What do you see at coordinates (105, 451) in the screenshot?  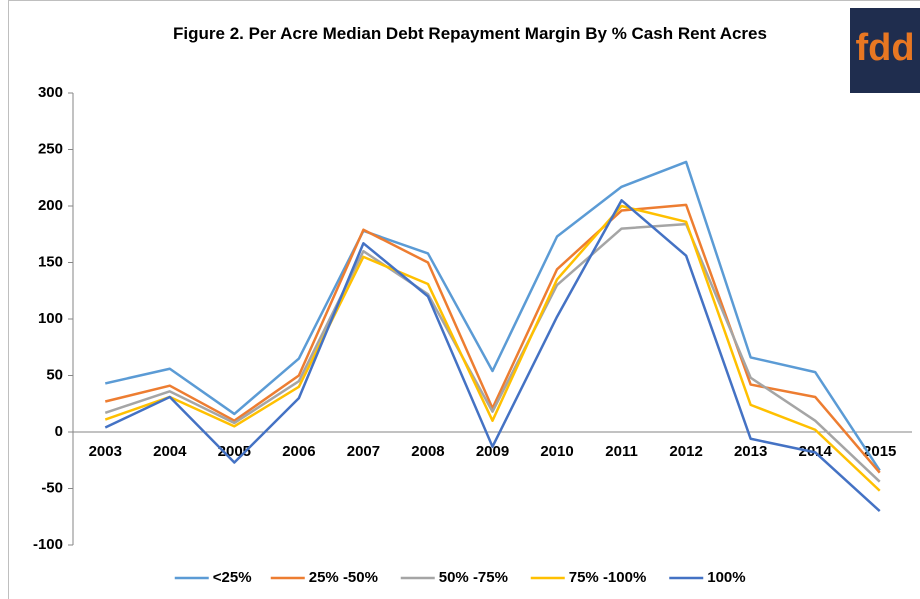 I see `x-tick-label: 2003` at bounding box center [105, 451].